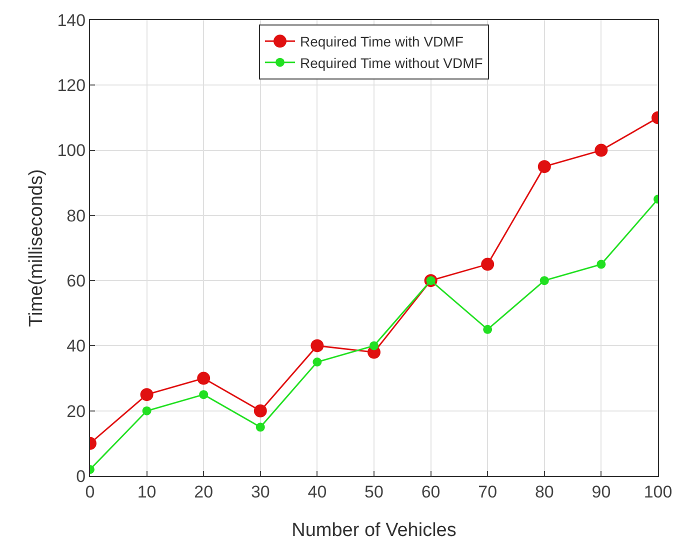  What do you see at coordinates (488, 492) in the screenshot?
I see `x-tick-label: 70` at bounding box center [488, 492].